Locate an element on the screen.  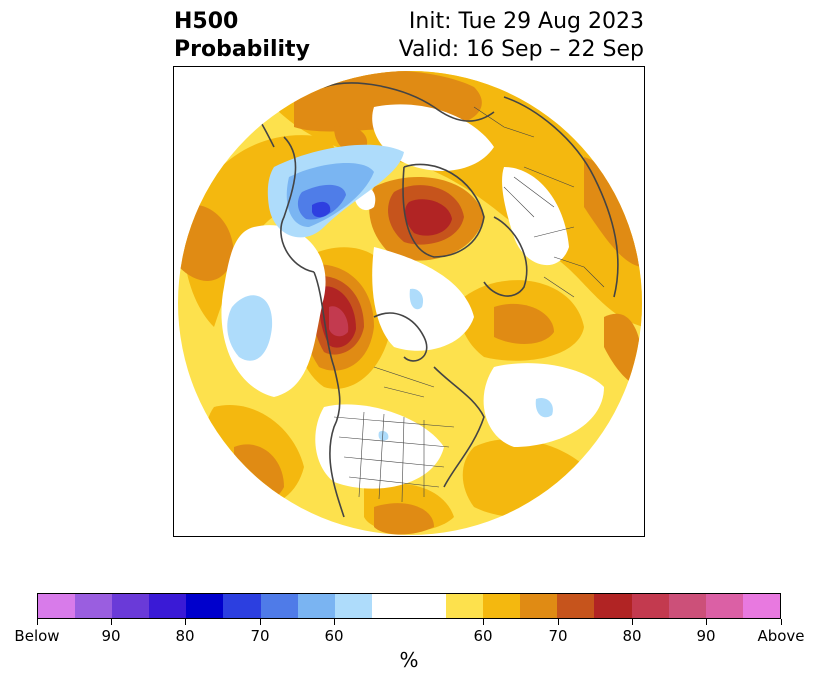
colorbar-tick-label: Below is located at coordinates (37, 636).